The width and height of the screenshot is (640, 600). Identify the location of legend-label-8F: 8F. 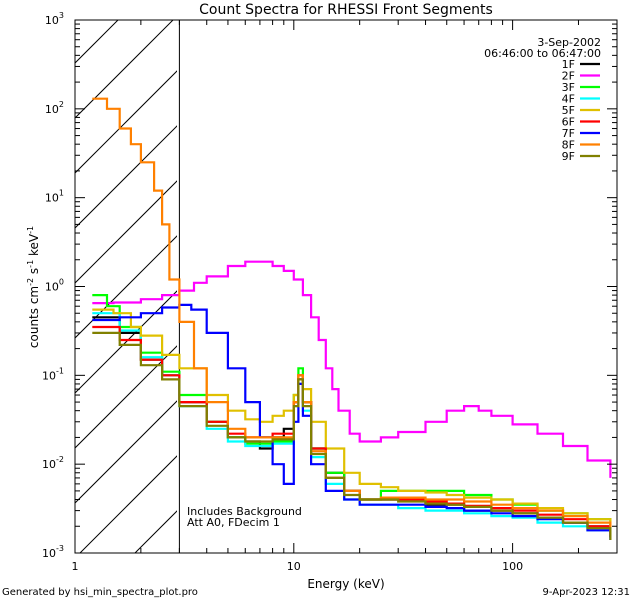
(568, 145).